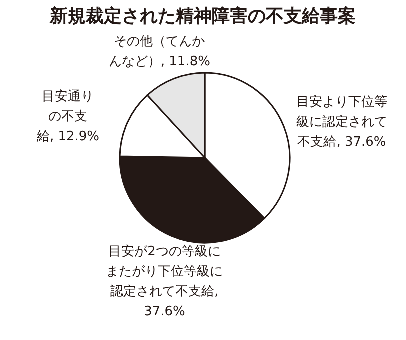 The height and width of the screenshot is (340, 406). What do you see at coordinates (159, 52) in the screenshot?
I see `slice-label: その他（てんかんなど）, 11.8%` at bounding box center [159, 52].